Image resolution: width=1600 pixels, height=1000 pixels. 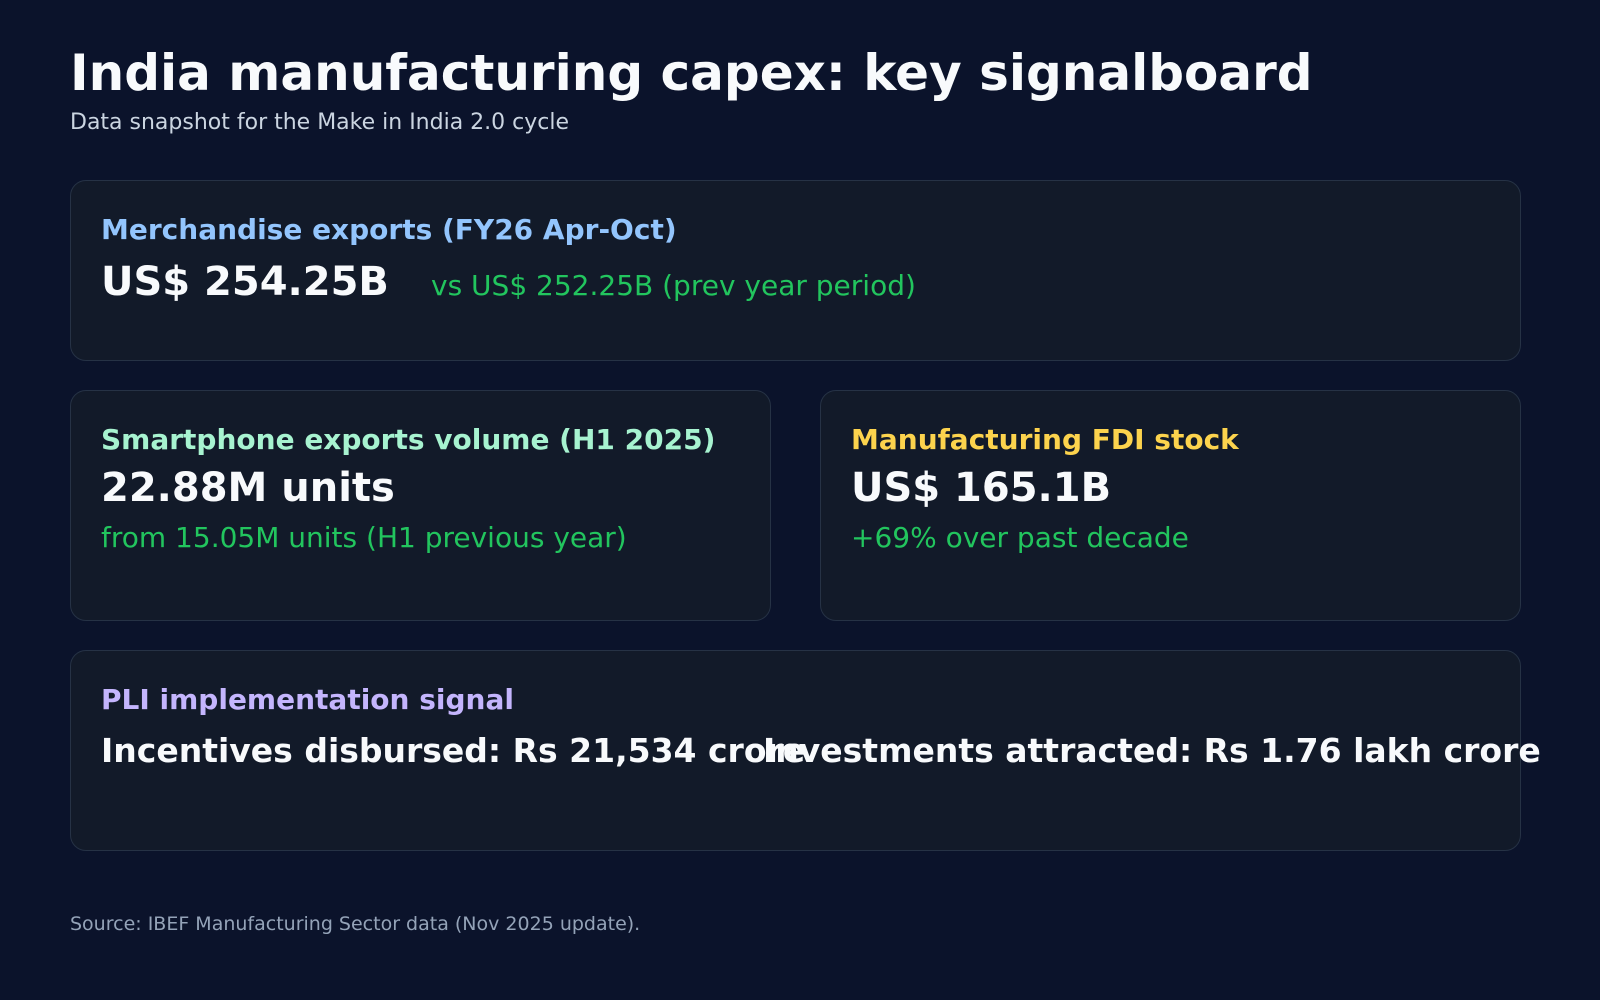 I want to click on pli-incentives: Incentives disbursed: Rs 21,534 crore, so click(x=453, y=750).